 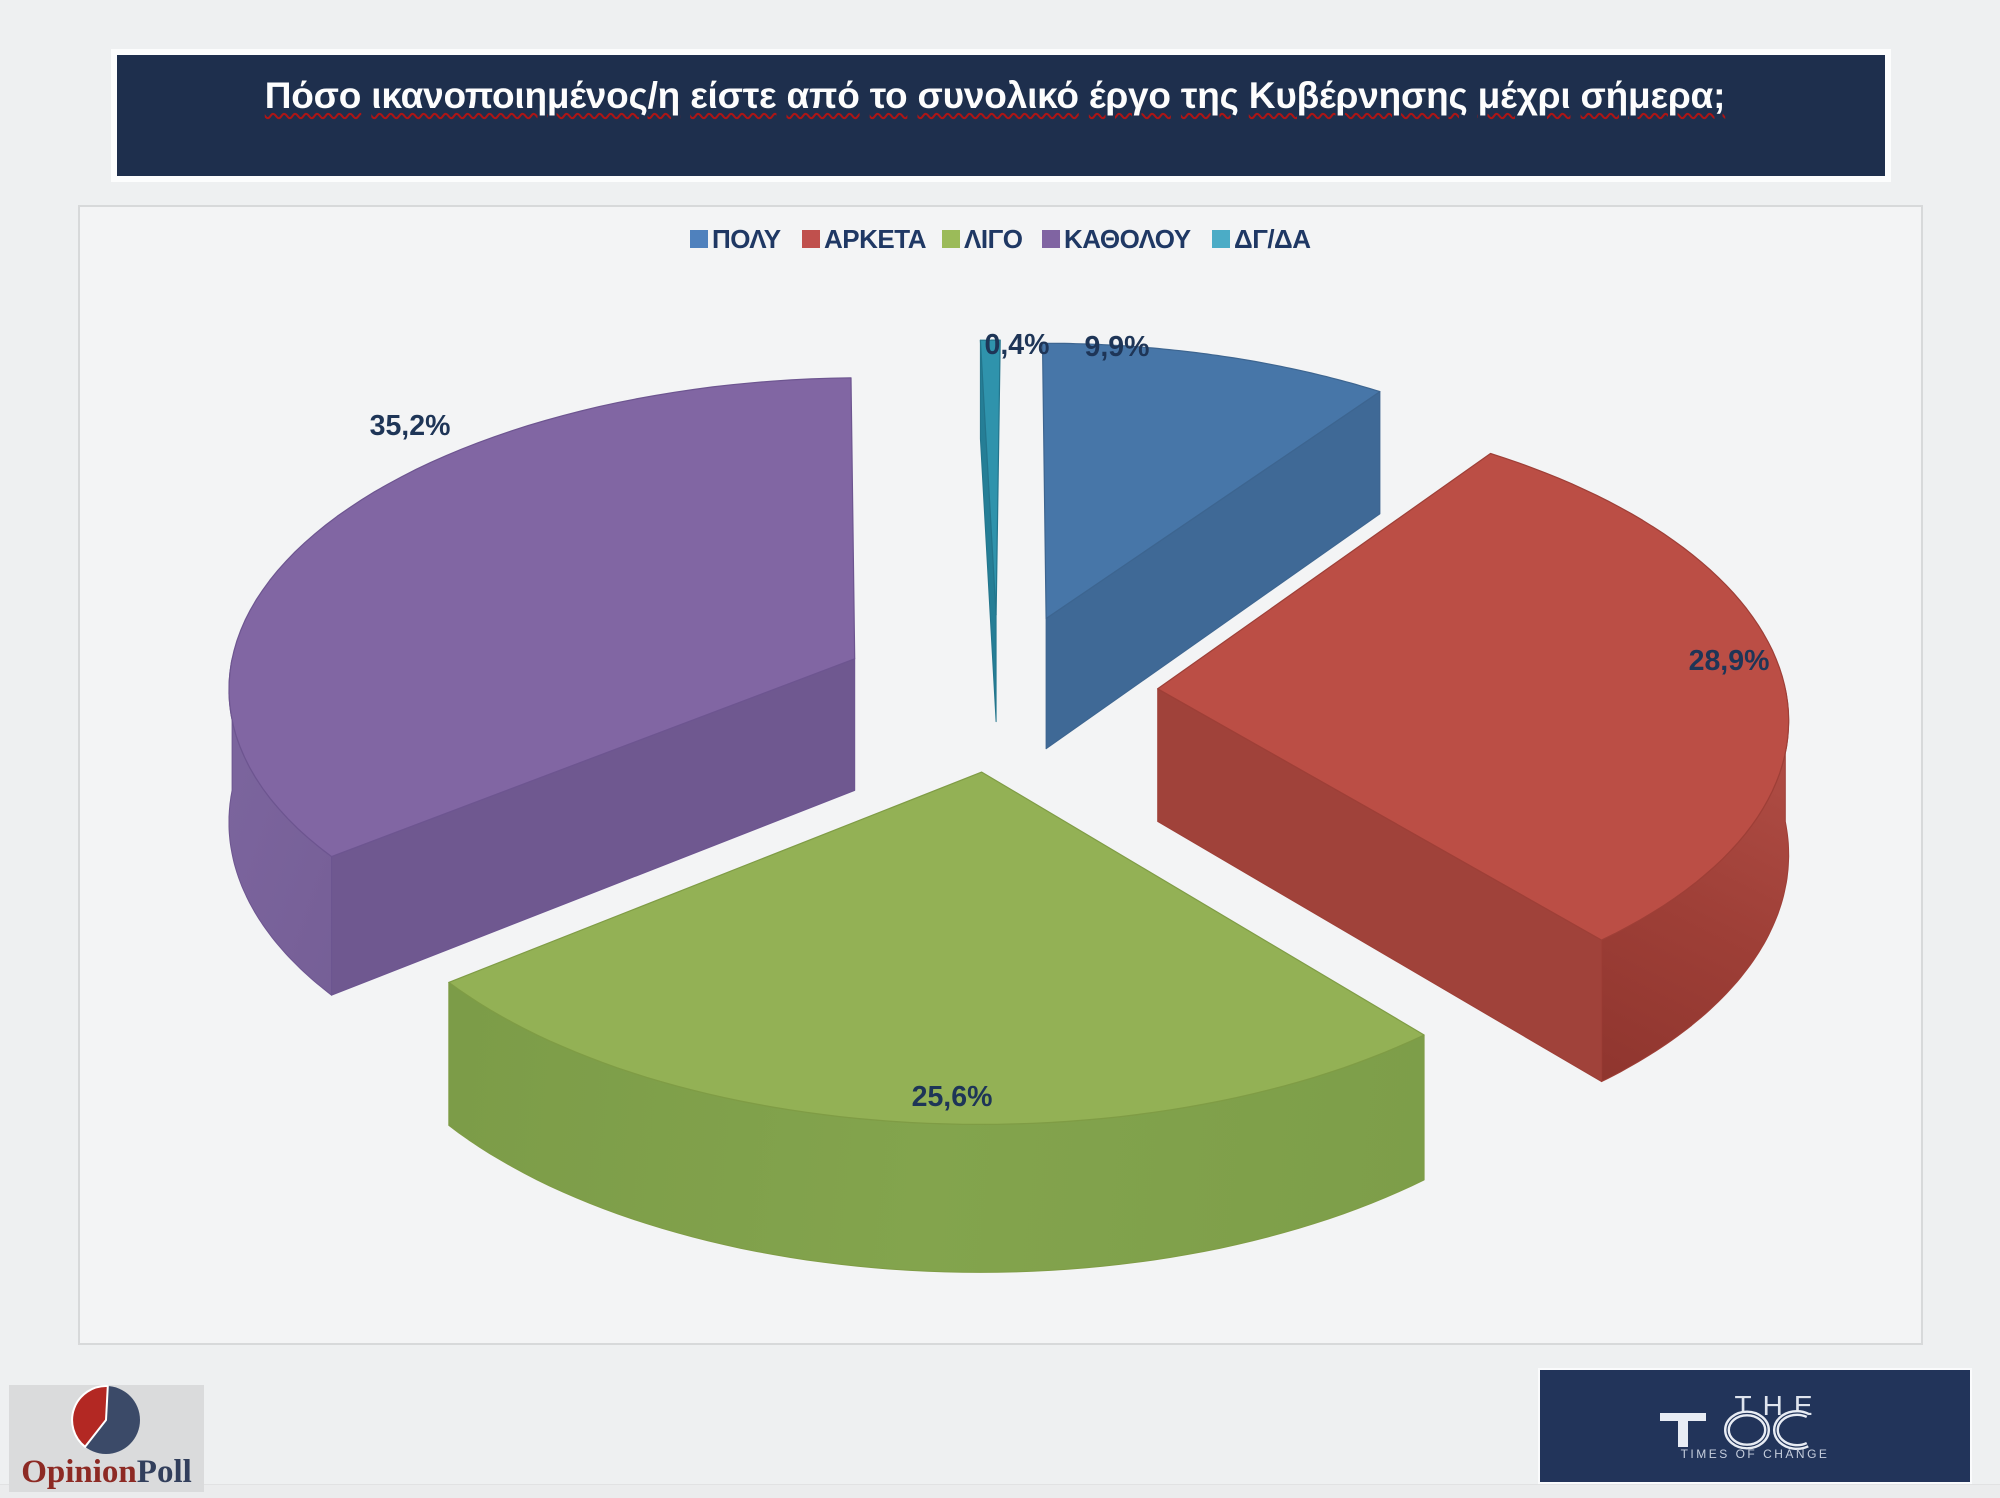 I want to click on svg-text: TIMES OF CHANGE, so click(x=1755, y=1454).